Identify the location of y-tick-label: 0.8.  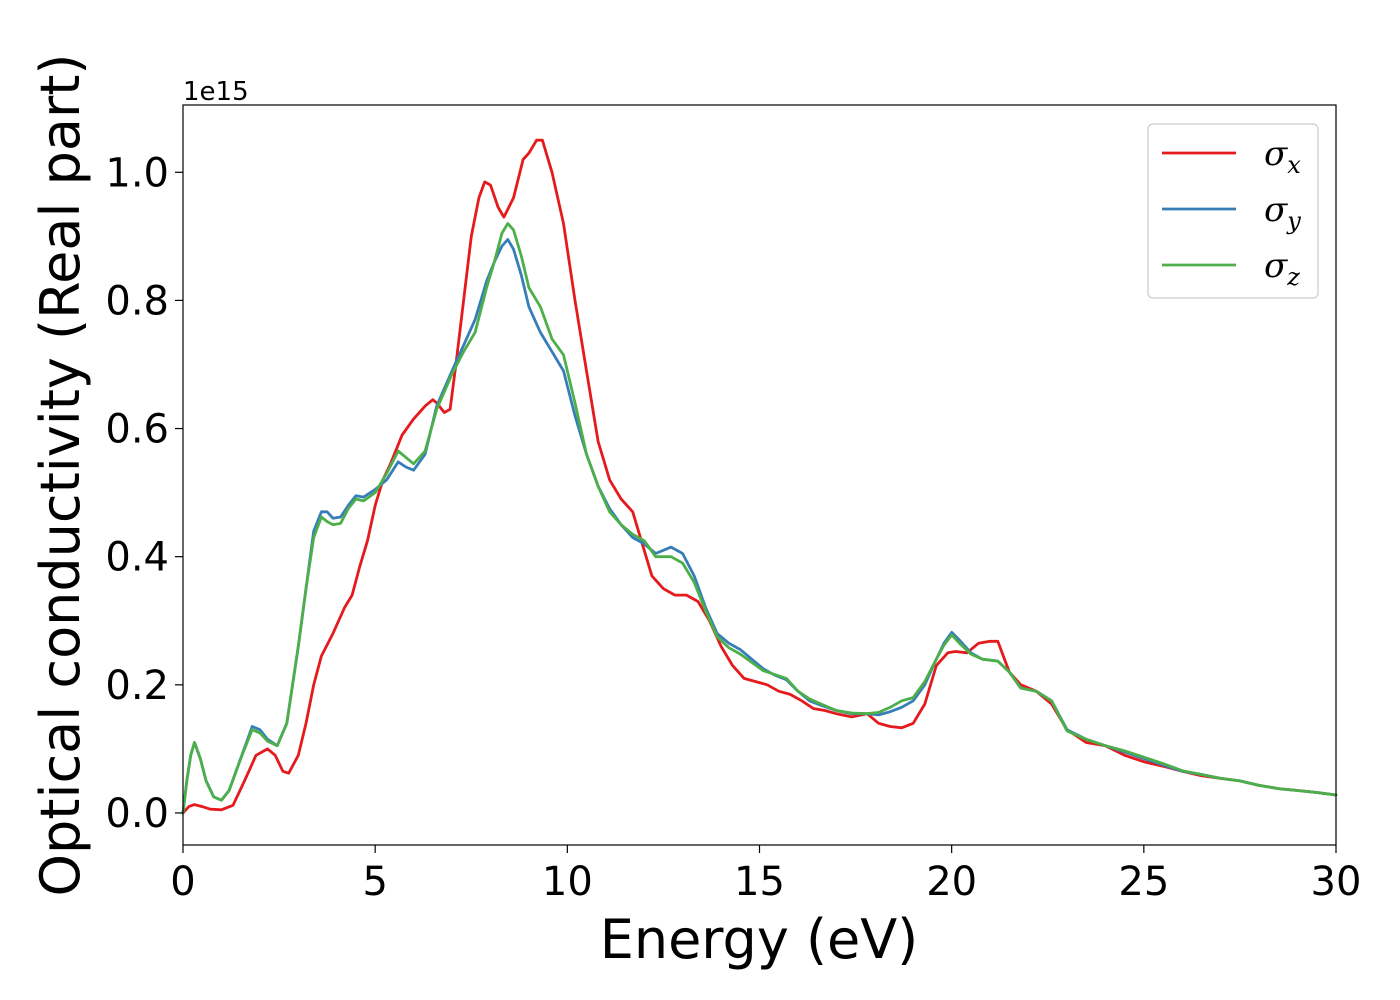
(137, 301).